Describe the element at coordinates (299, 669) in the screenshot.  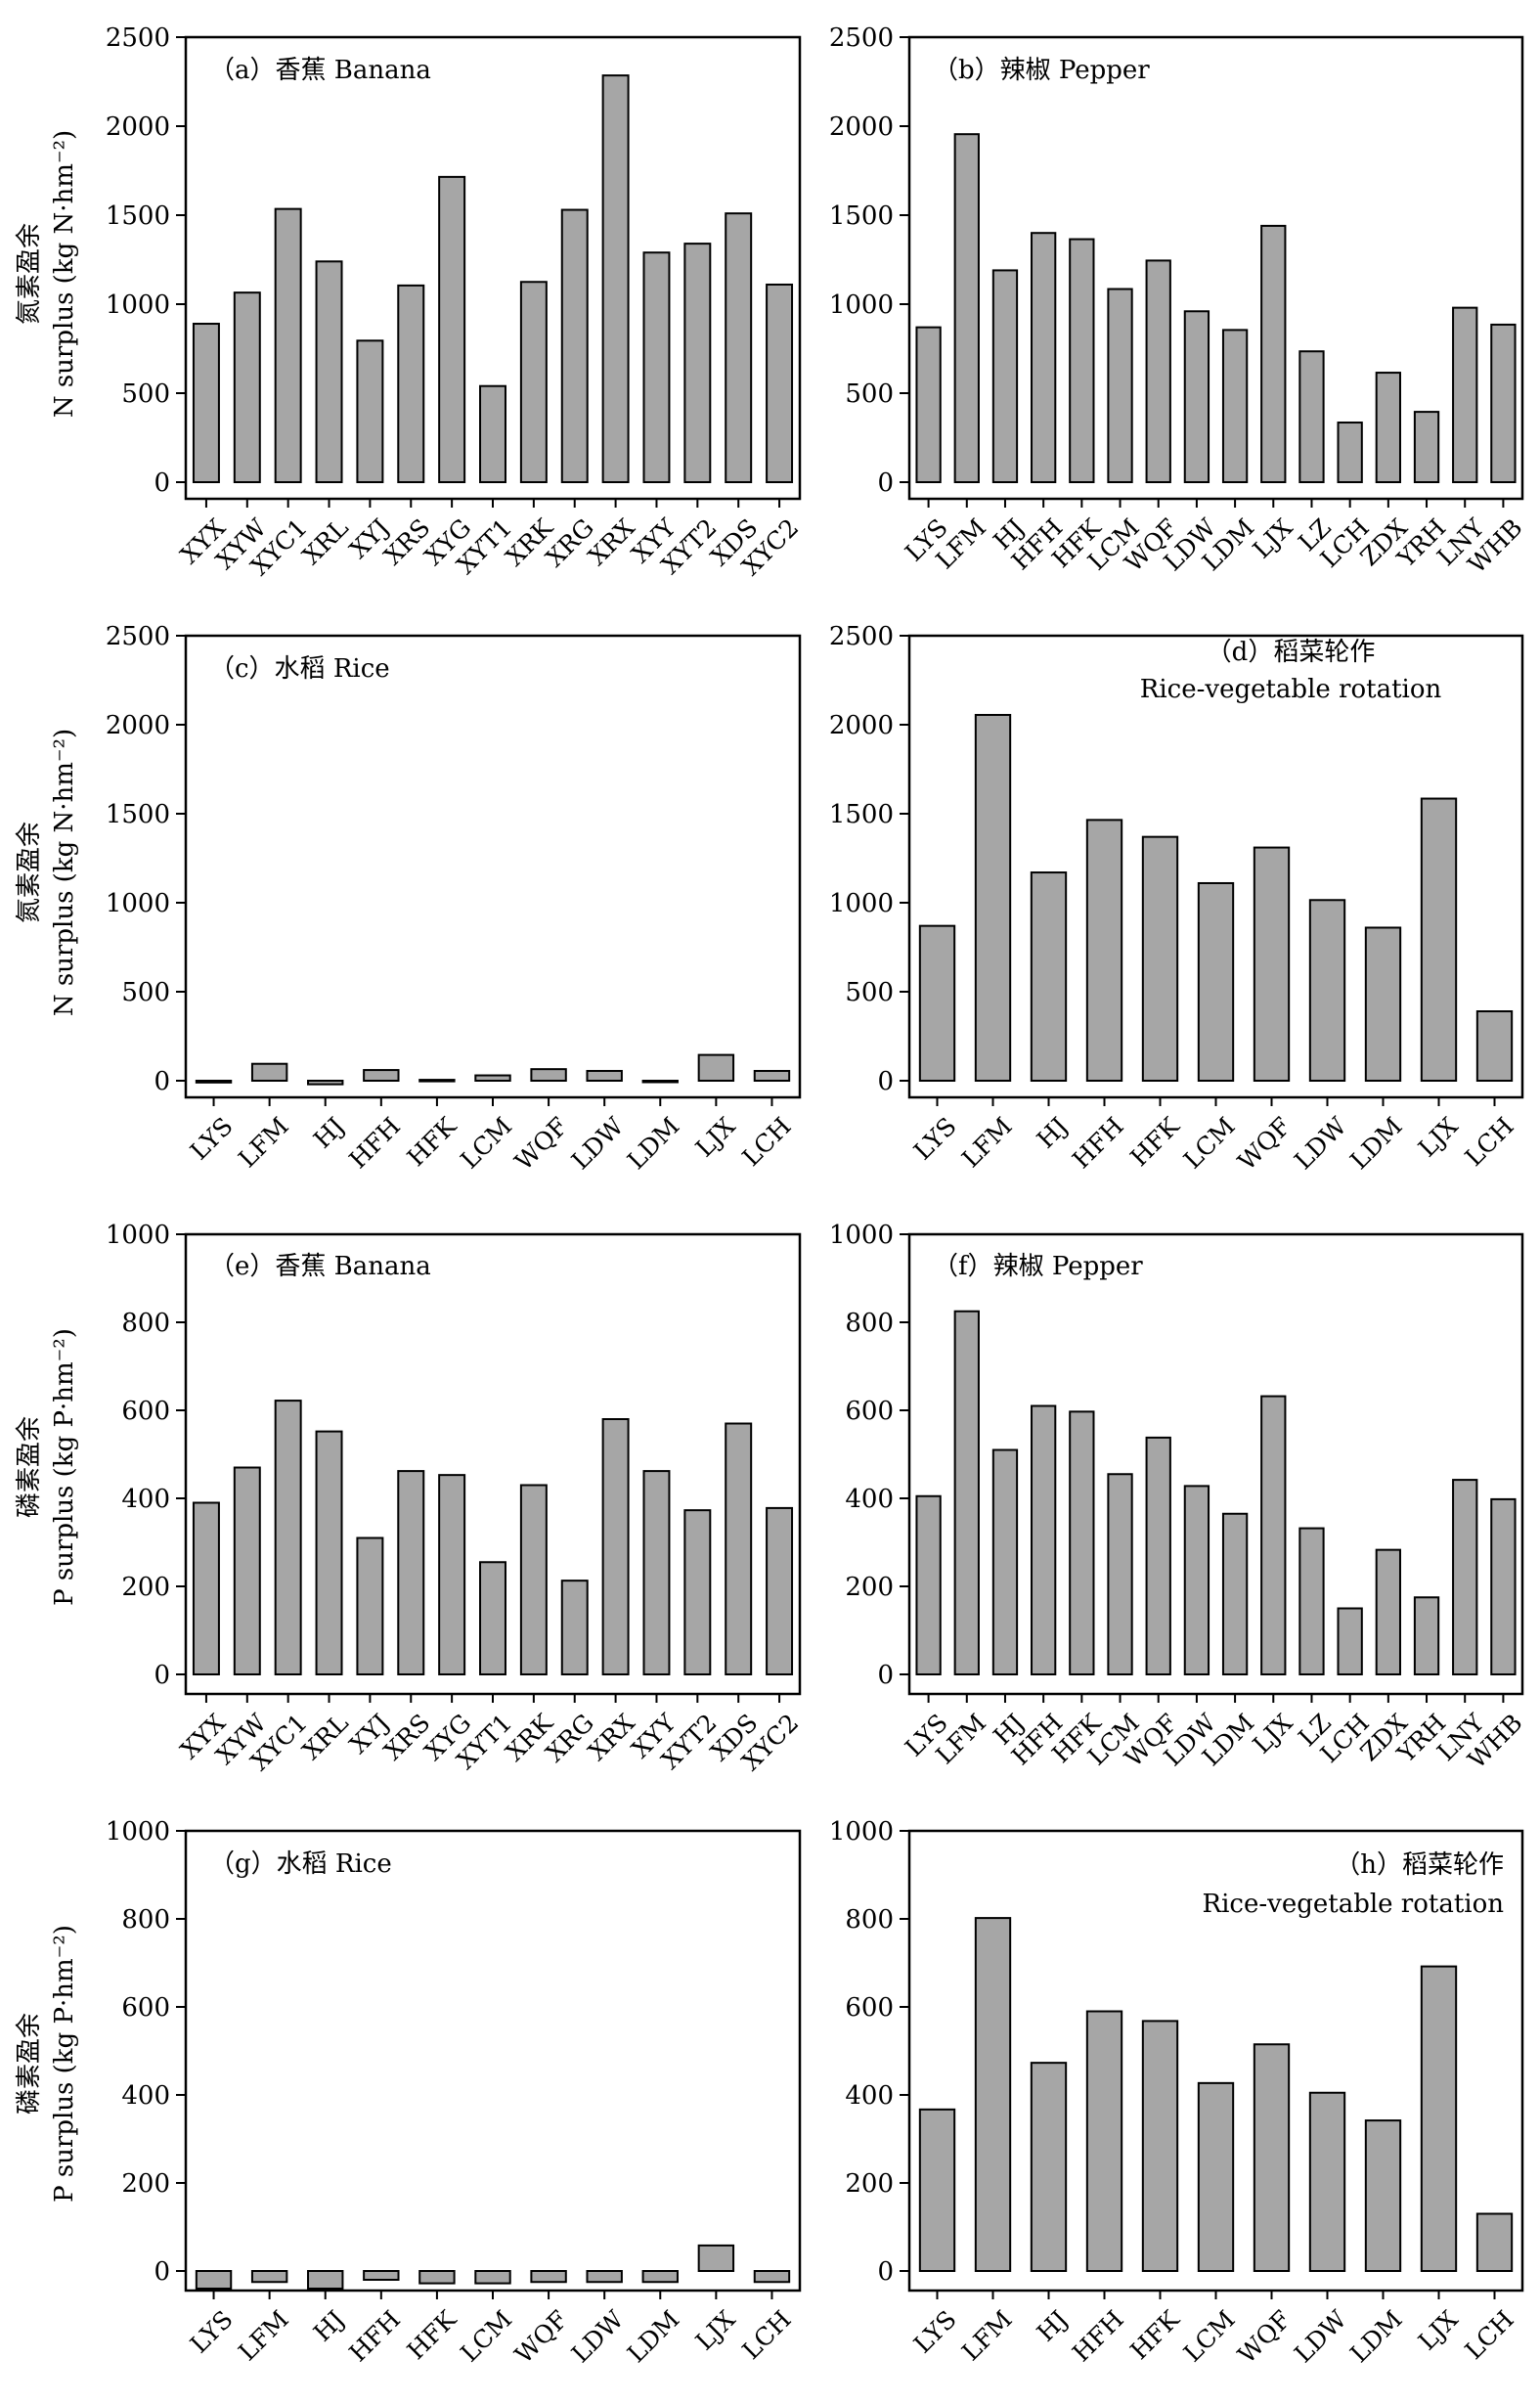
I see `panel-title: （c）水稻 Rice` at that location.